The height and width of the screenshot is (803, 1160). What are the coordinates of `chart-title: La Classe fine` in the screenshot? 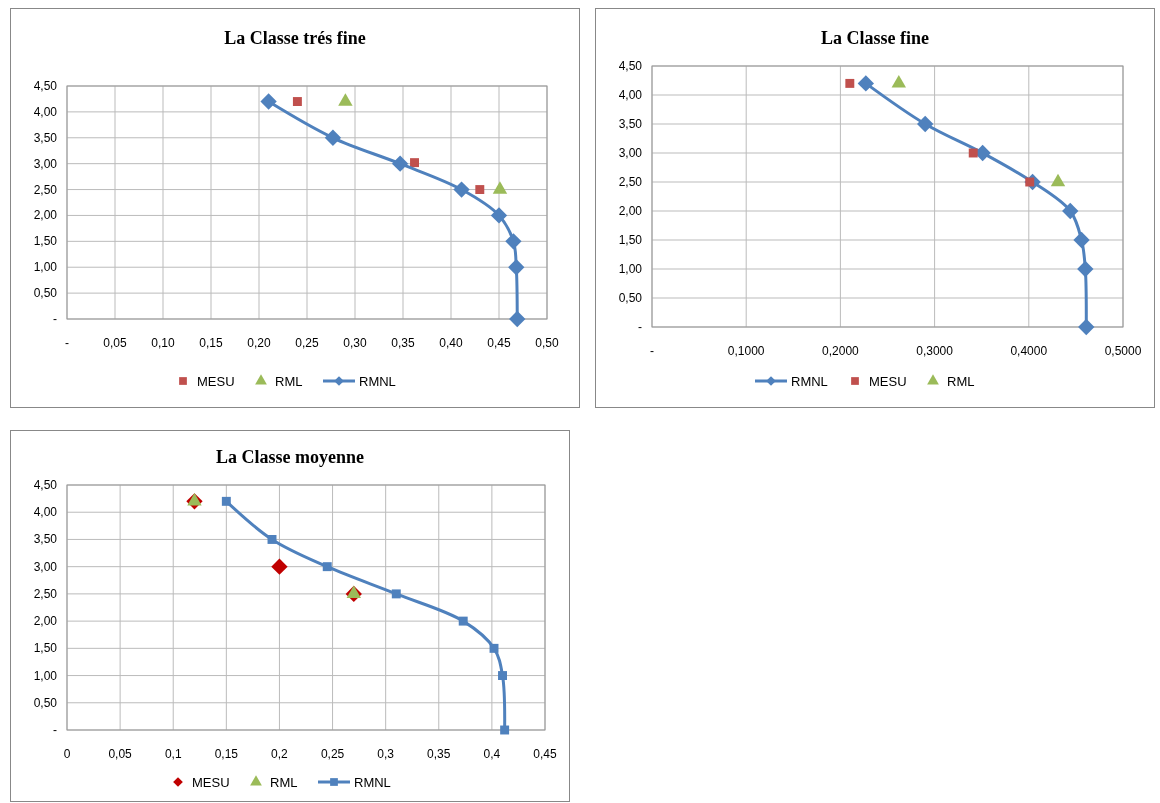 It's located at (875, 38).